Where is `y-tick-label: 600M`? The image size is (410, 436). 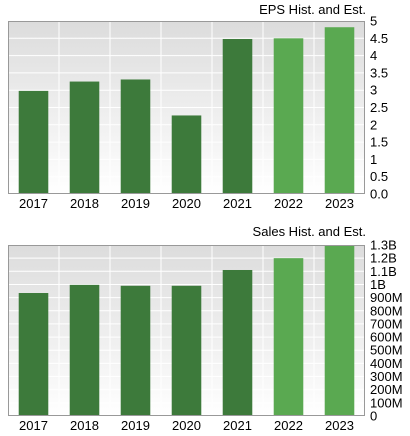 y-tick-label: 600M is located at coordinates (386, 337).